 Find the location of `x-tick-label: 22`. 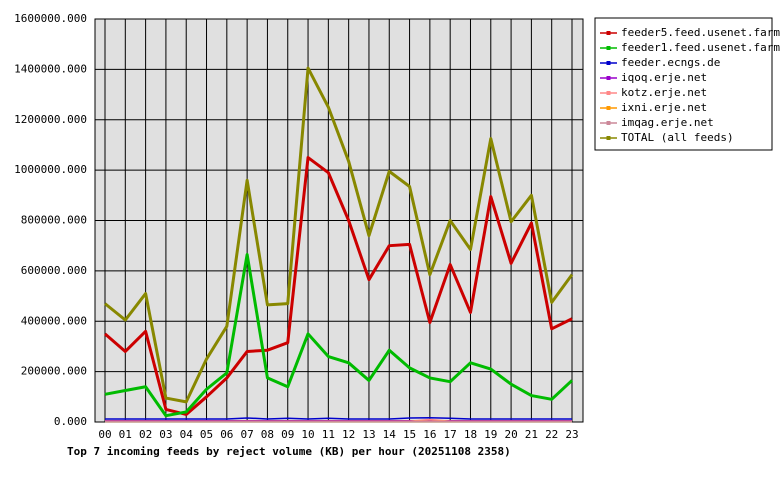

x-tick-label: 22 is located at coordinates (551, 434).